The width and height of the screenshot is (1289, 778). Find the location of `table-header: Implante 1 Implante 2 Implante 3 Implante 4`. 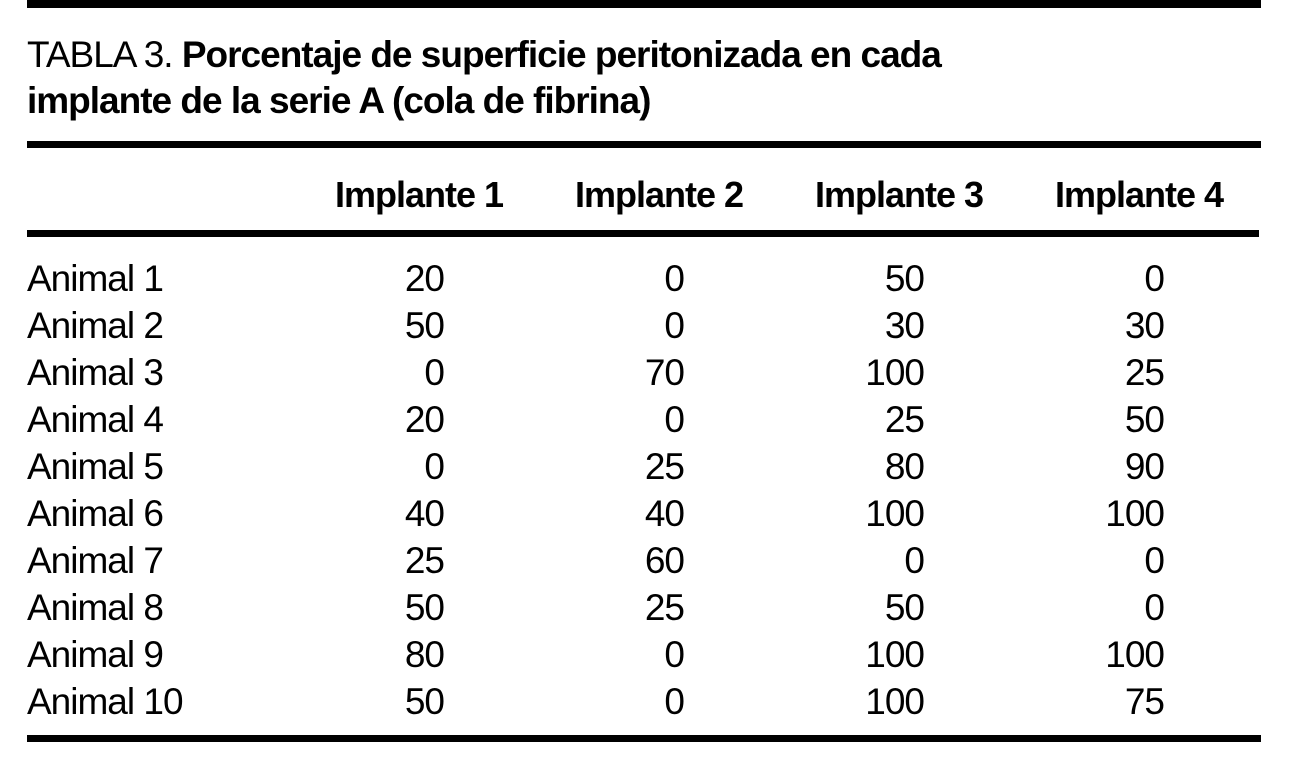

table-header: Implante 1 Implante 2 Implante 3 Implante 4 is located at coordinates (643, 192).